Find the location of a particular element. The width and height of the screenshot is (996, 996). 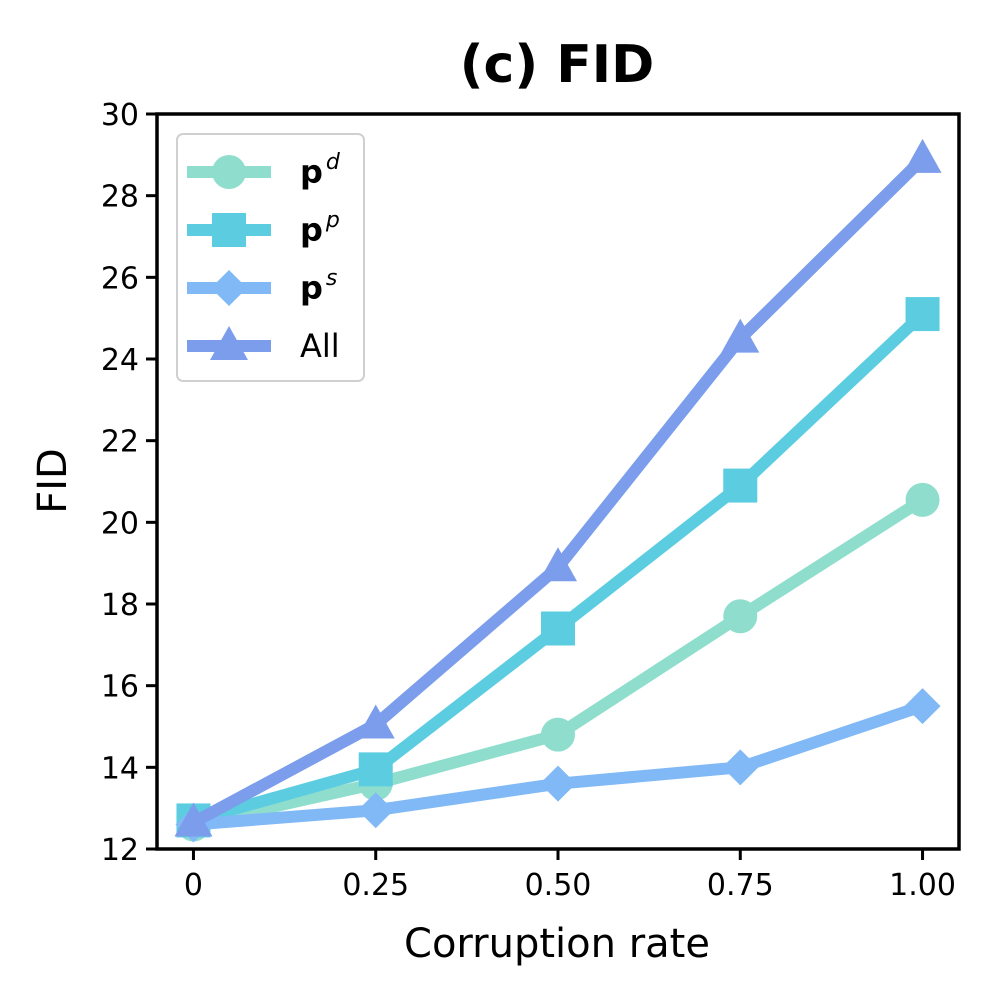

legend-label: All is located at coordinates (320, 346).